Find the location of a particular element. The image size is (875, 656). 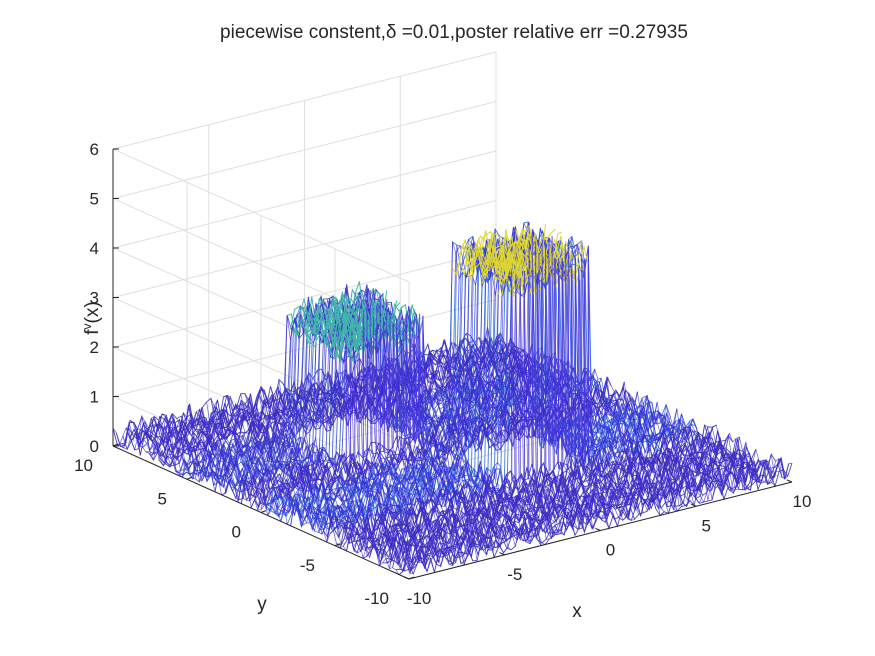

grid-line-z-back-y is located at coordinates (261, 215).